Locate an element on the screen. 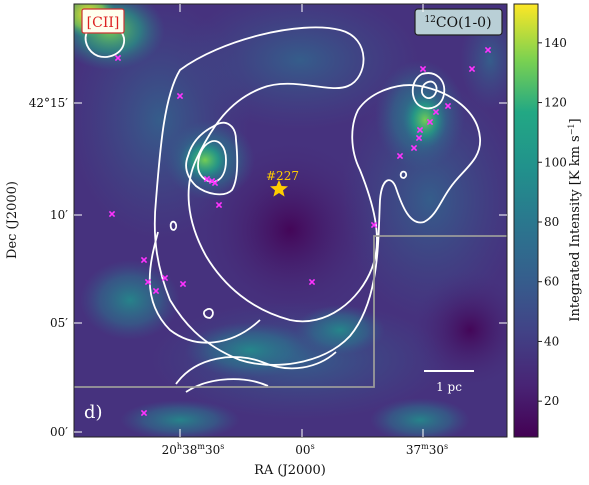  colorbar-tick-label-3: 80 is located at coordinates (551, 222).